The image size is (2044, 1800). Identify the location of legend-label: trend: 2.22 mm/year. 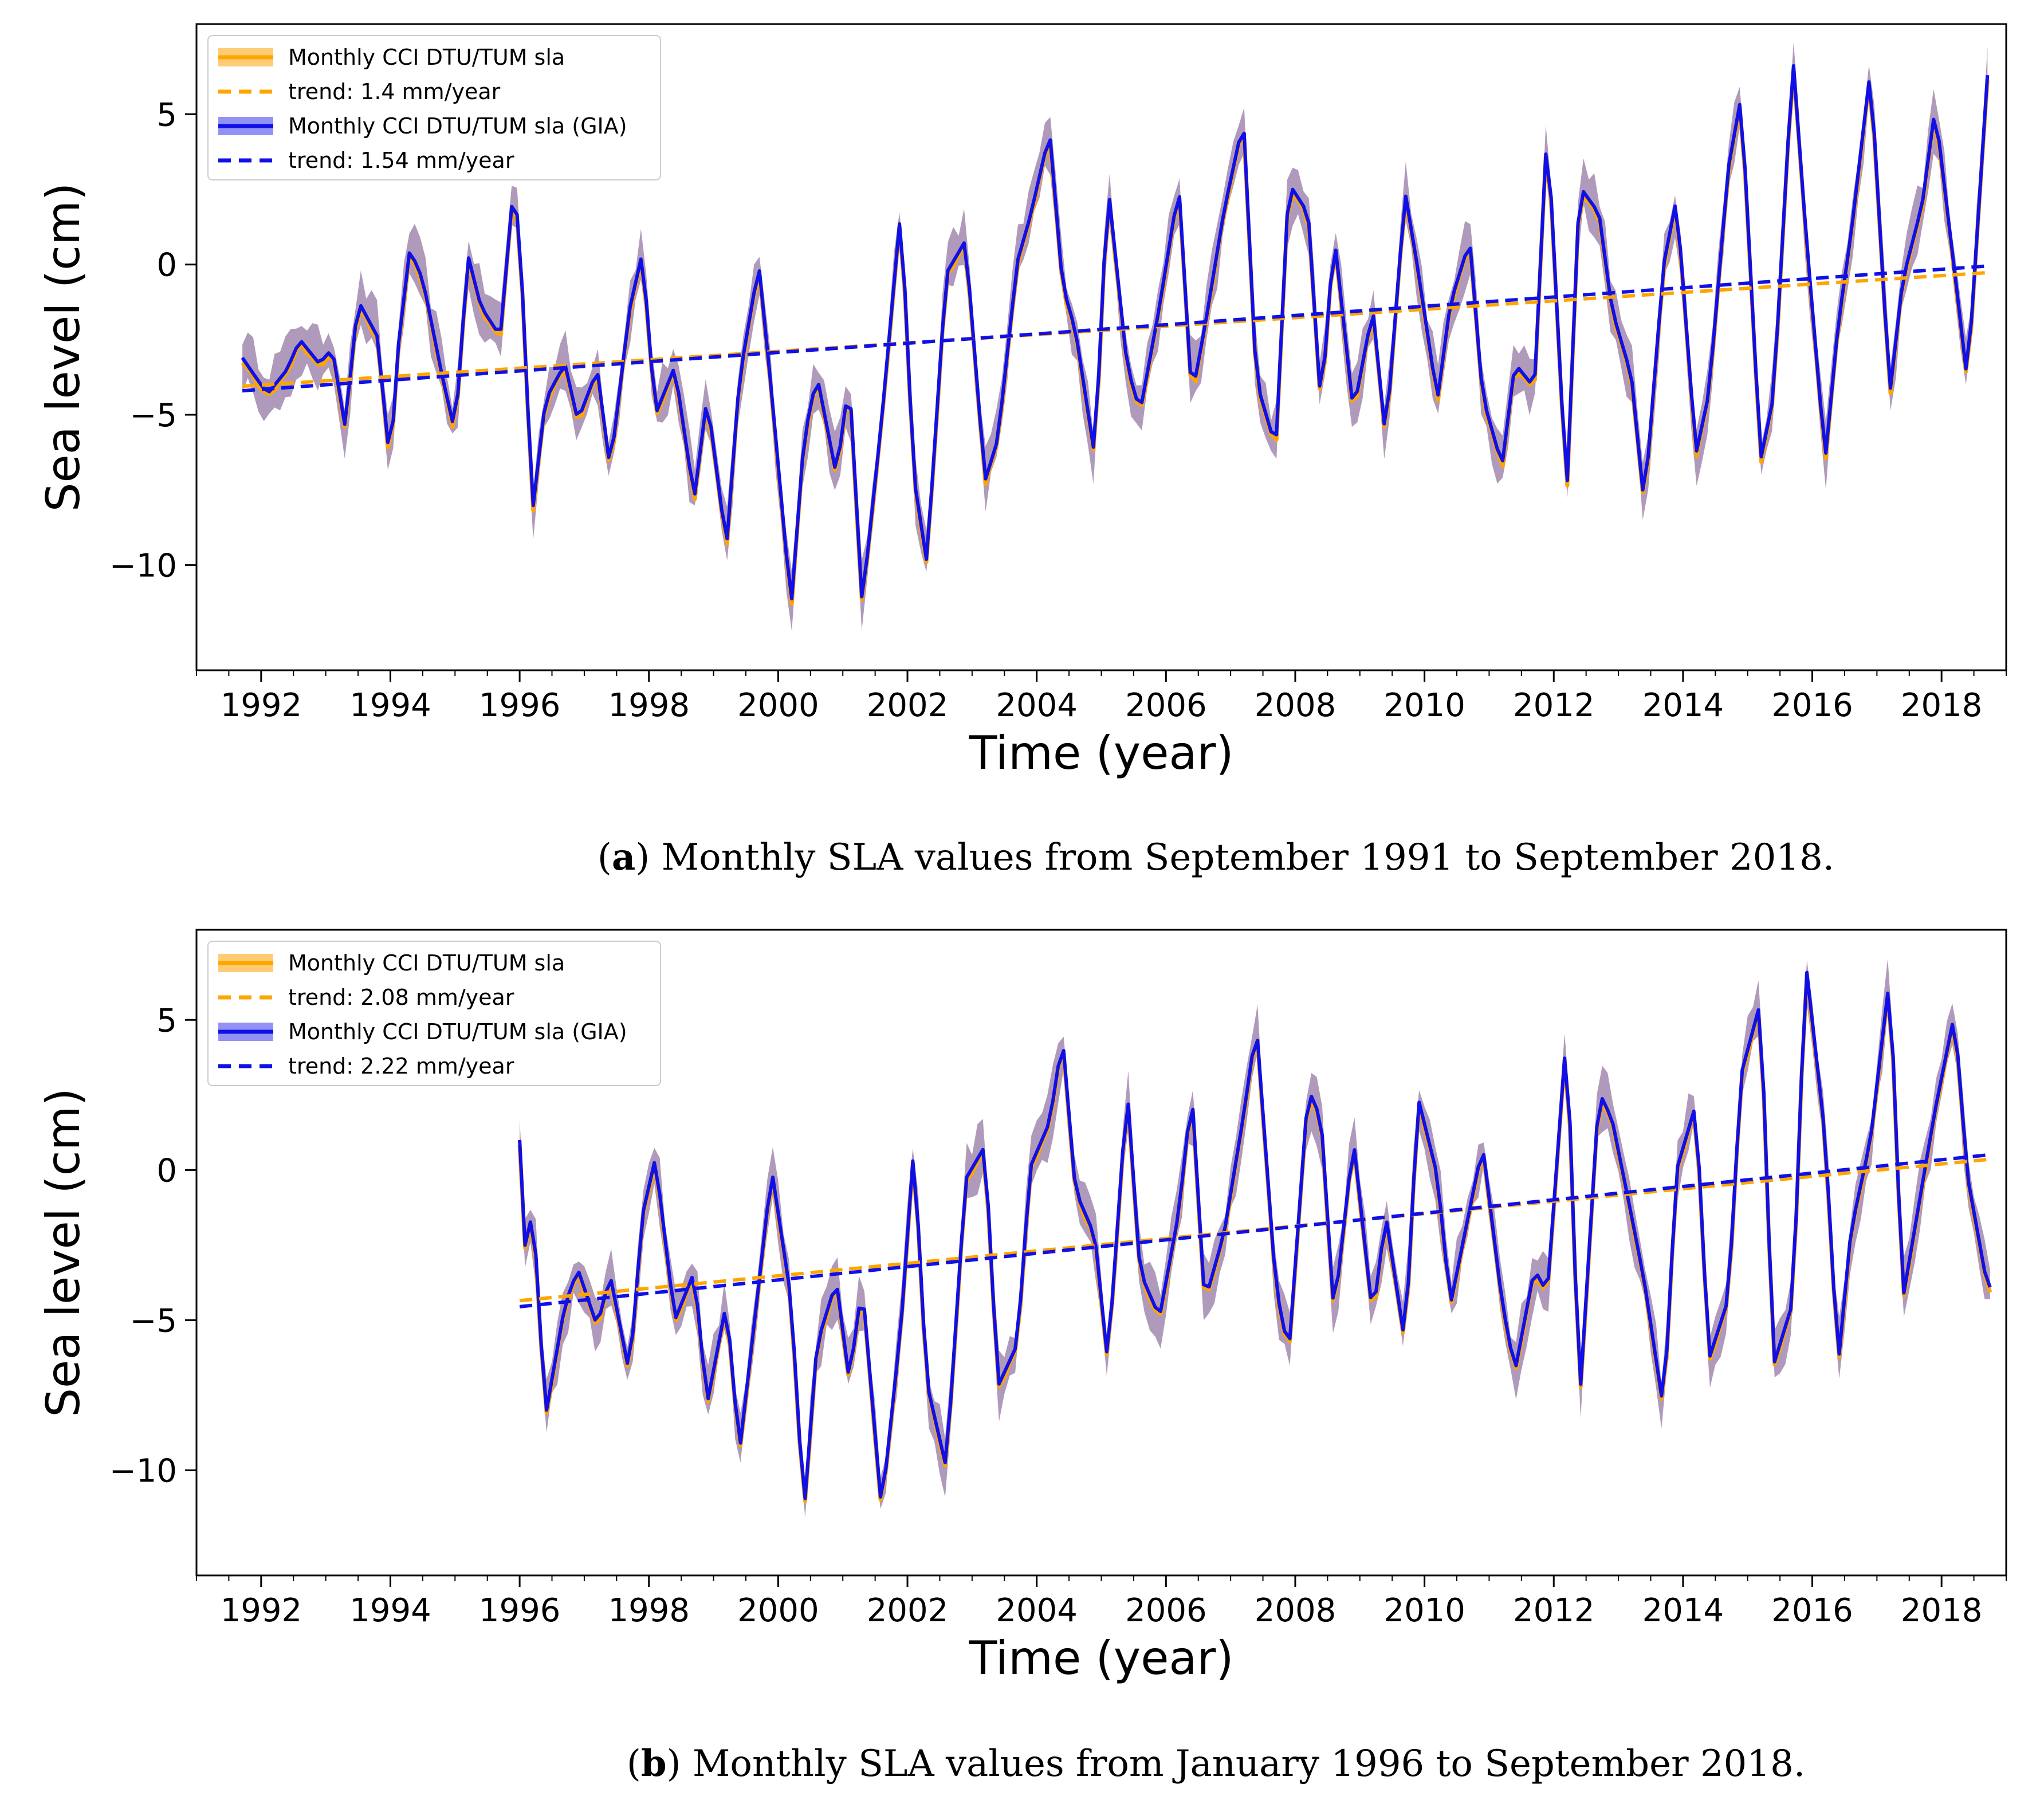
(401, 1066).